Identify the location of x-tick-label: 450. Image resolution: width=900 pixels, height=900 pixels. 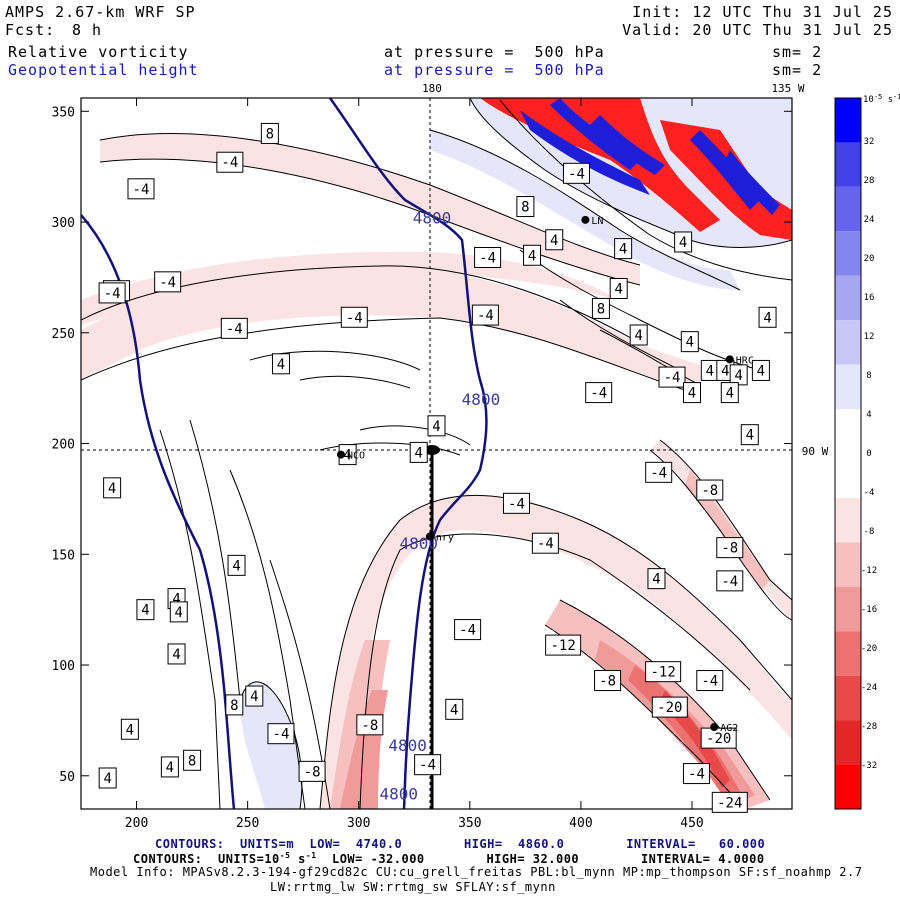
(691, 823).